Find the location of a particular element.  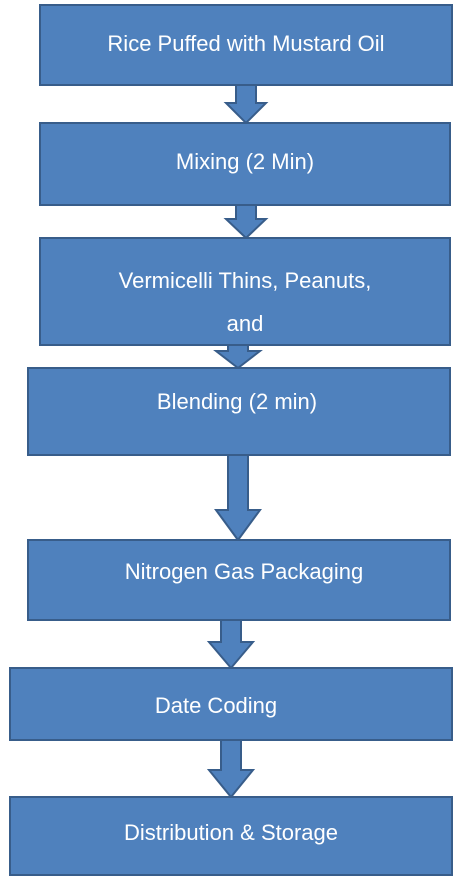

node: Mixing (2 Min) is located at coordinates (245, 164).